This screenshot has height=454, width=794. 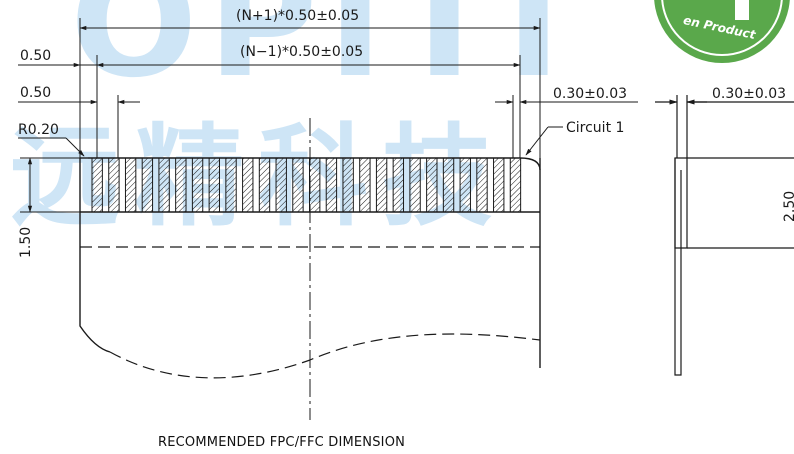 I want to click on left-second-label: 0.50, so click(x=35, y=93).